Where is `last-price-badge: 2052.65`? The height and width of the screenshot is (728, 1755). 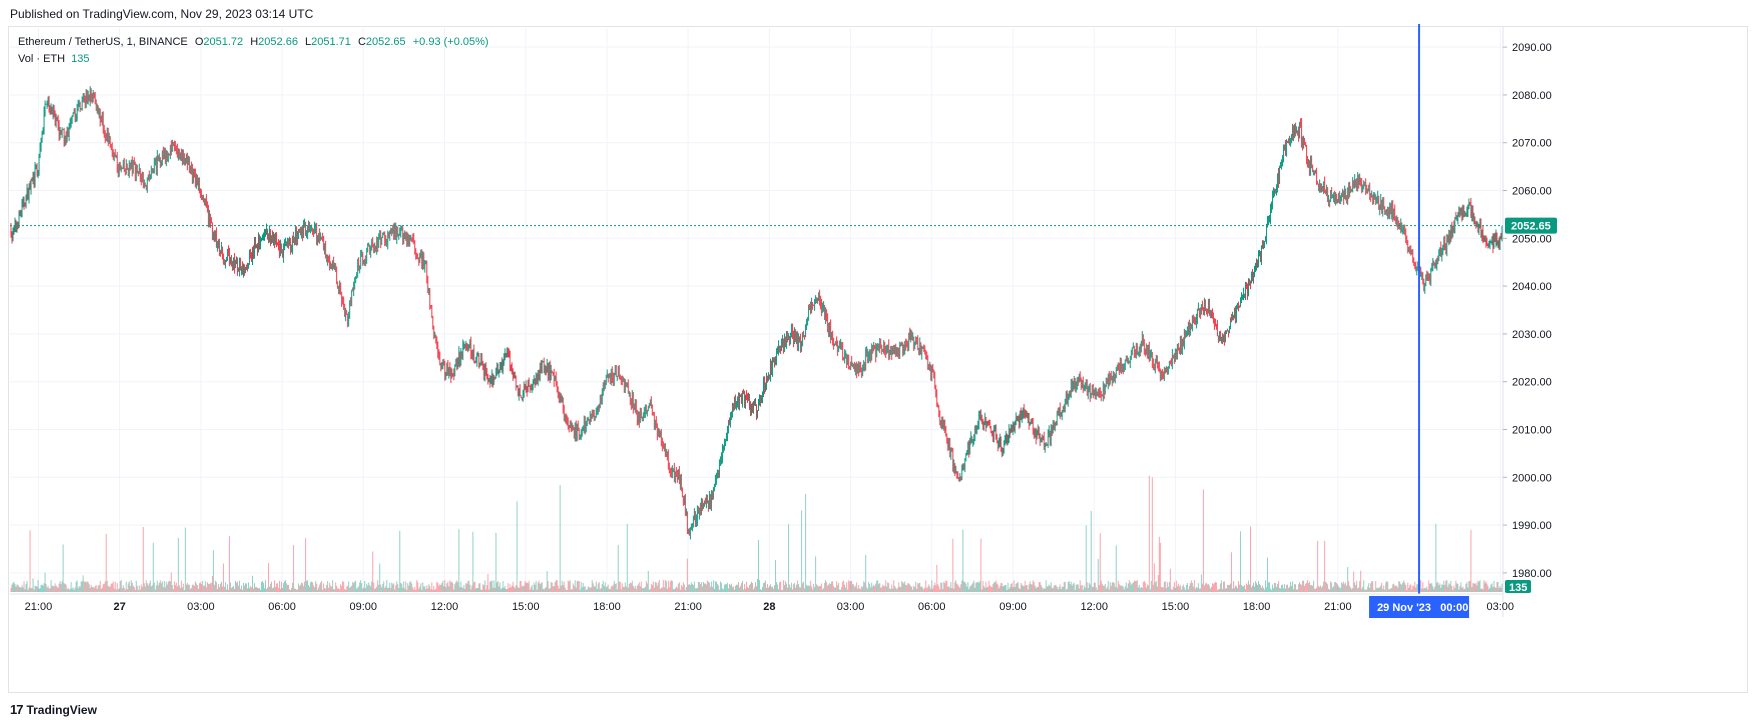
last-price-badge: 2052.65 is located at coordinates (1531, 225).